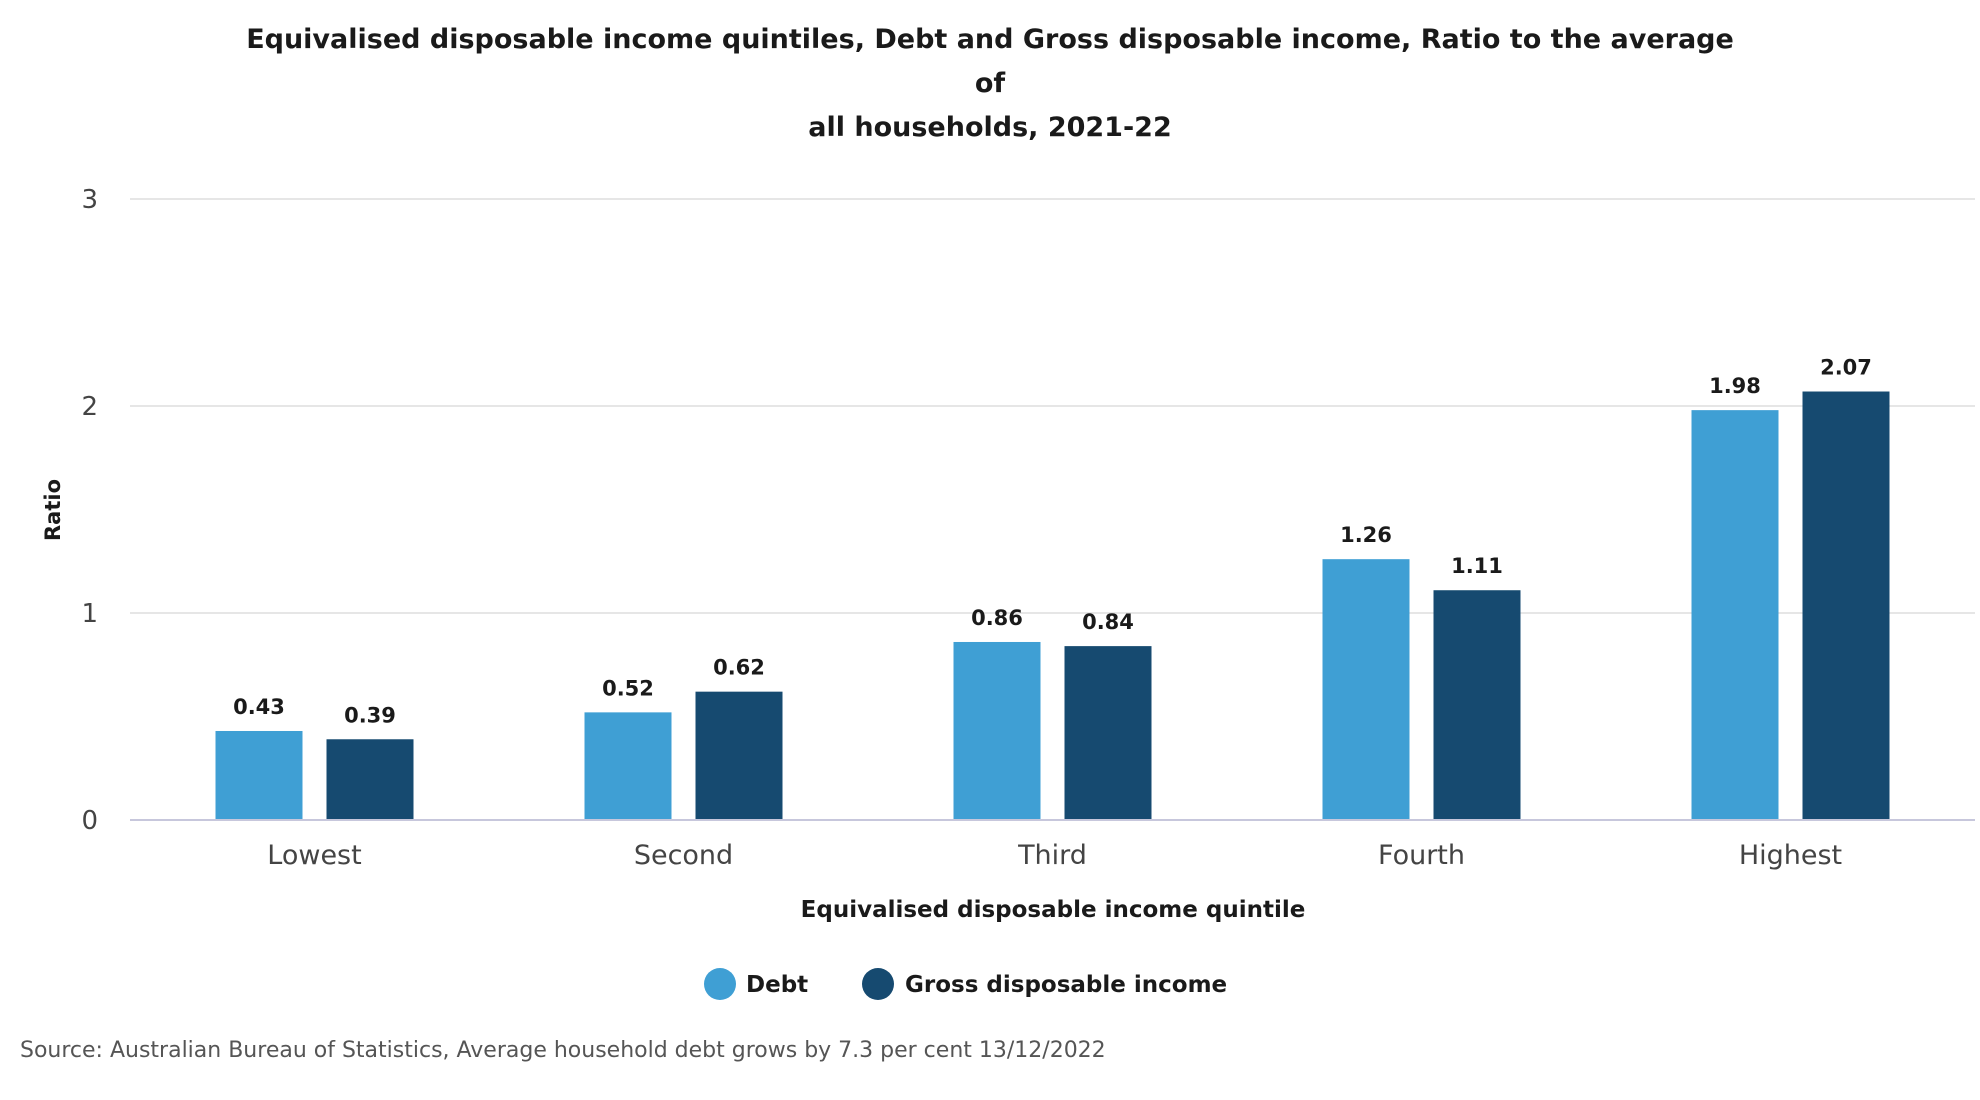 The width and height of the screenshot is (1980, 1100). I want to click on y-axis-ticks: 0 1 2 3, so click(89, 510).